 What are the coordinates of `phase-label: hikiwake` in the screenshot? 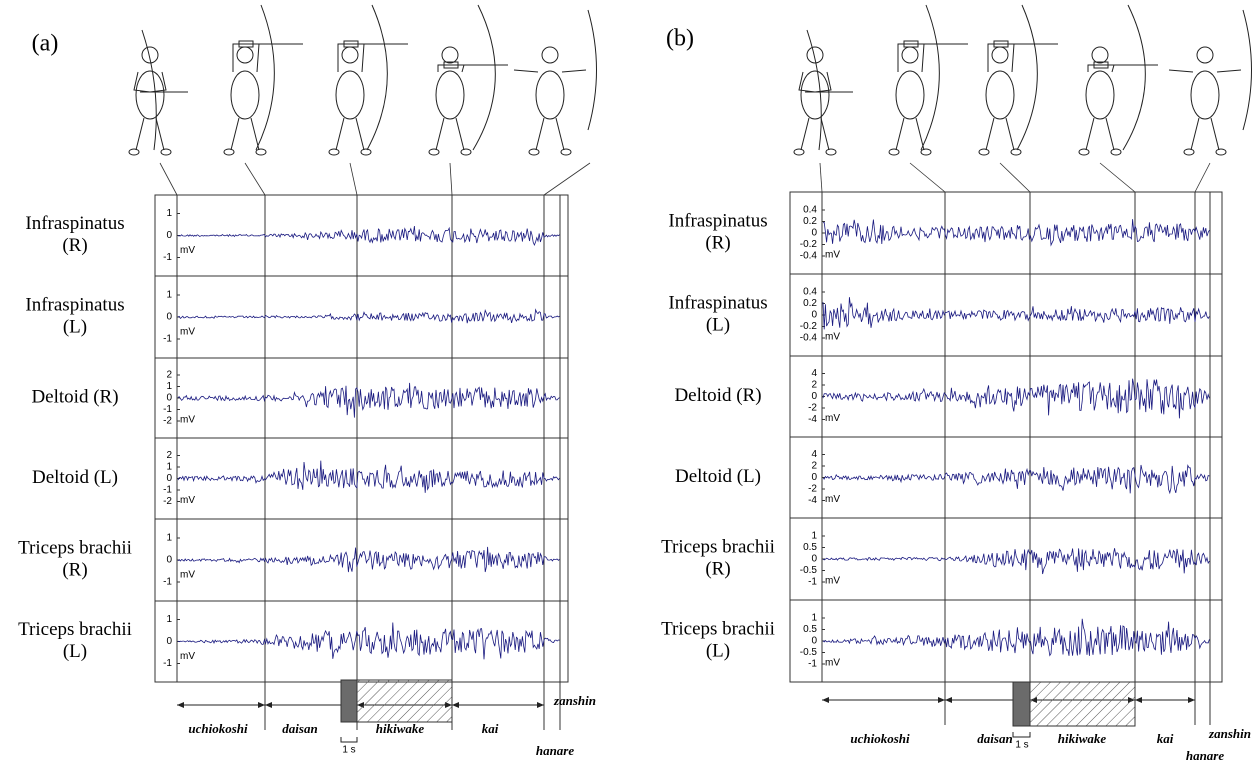 It's located at (400, 728).